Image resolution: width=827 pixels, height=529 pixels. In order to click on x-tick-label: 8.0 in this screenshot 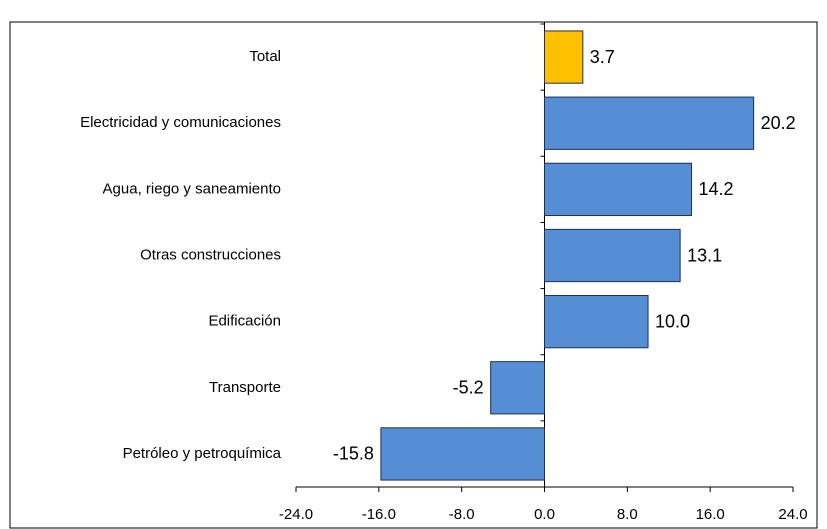, I will do `click(627, 514)`.